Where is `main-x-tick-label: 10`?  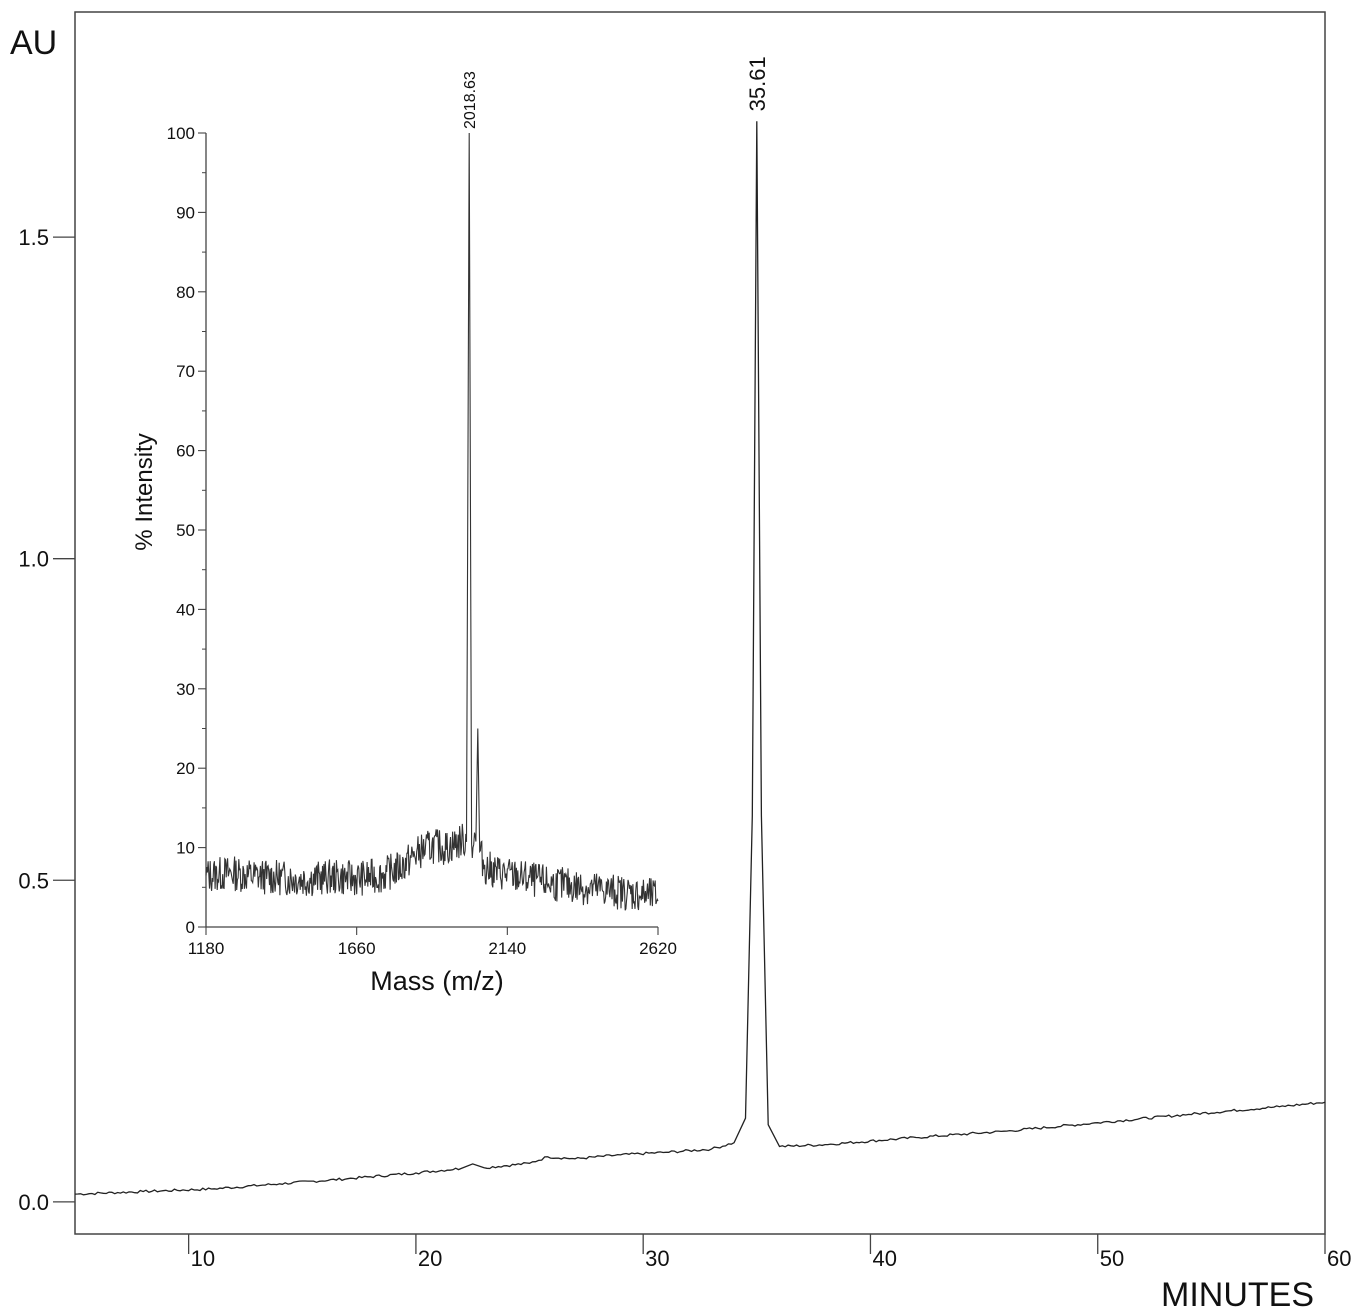 main-x-tick-label: 10 is located at coordinates (203, 1258).